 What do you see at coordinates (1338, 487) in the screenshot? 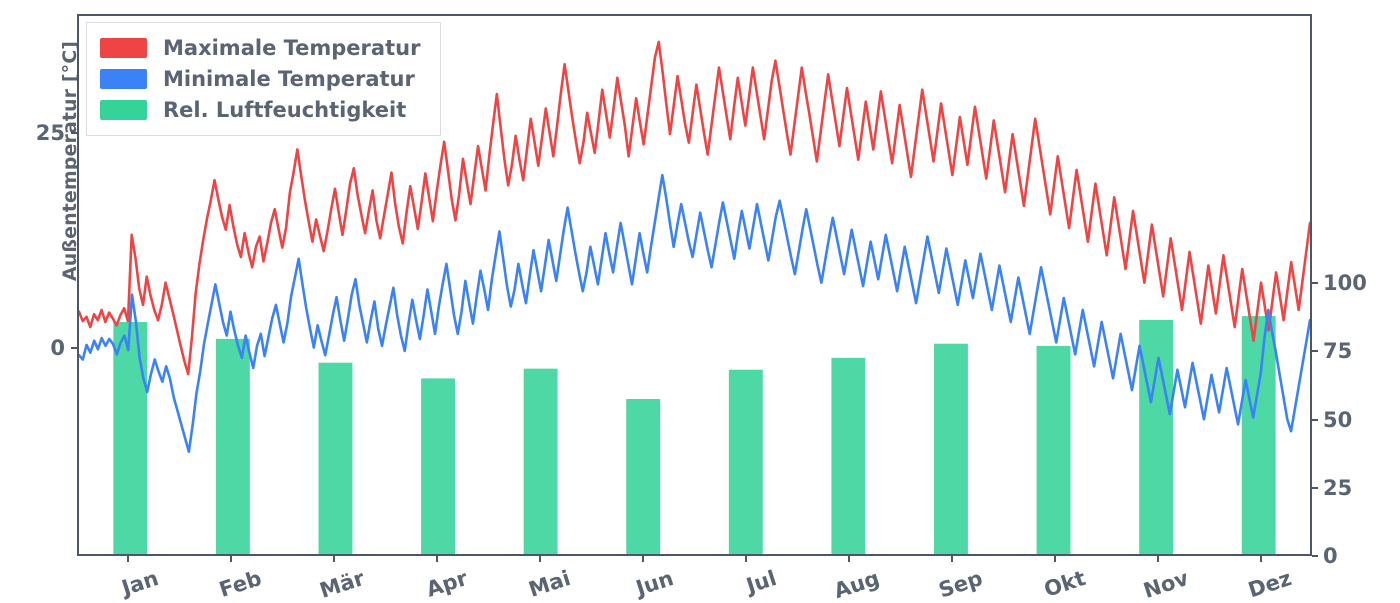
I see `y-axis-right-tick-label: 25` at bounding box center [1338, 487].